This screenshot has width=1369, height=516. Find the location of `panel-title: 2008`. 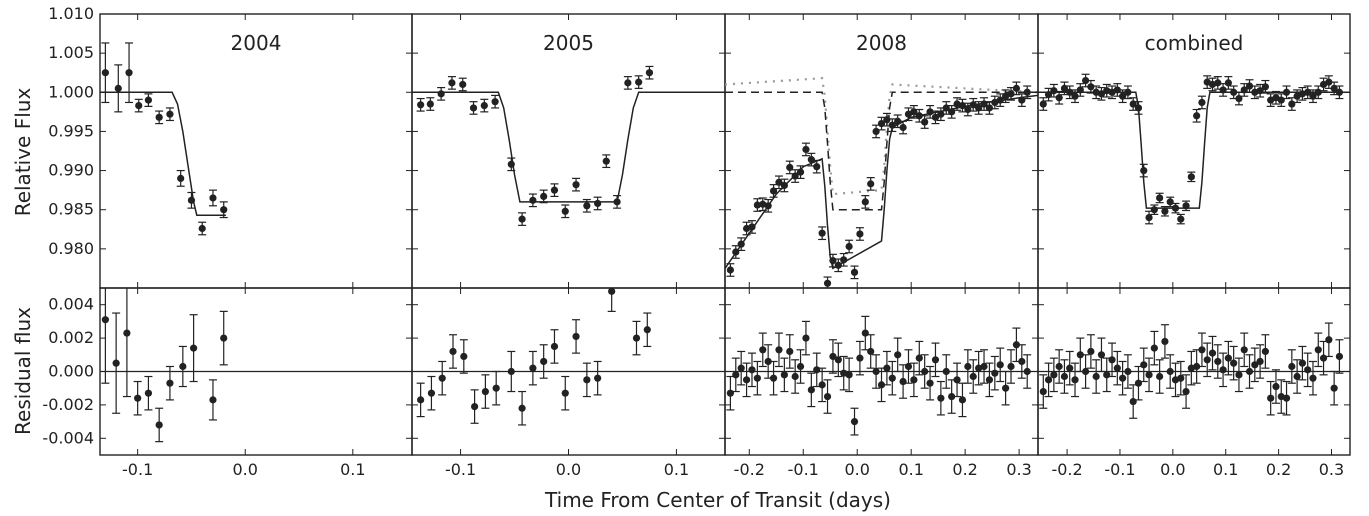

panel-title: 2008 is located at coordinates (881, 43).